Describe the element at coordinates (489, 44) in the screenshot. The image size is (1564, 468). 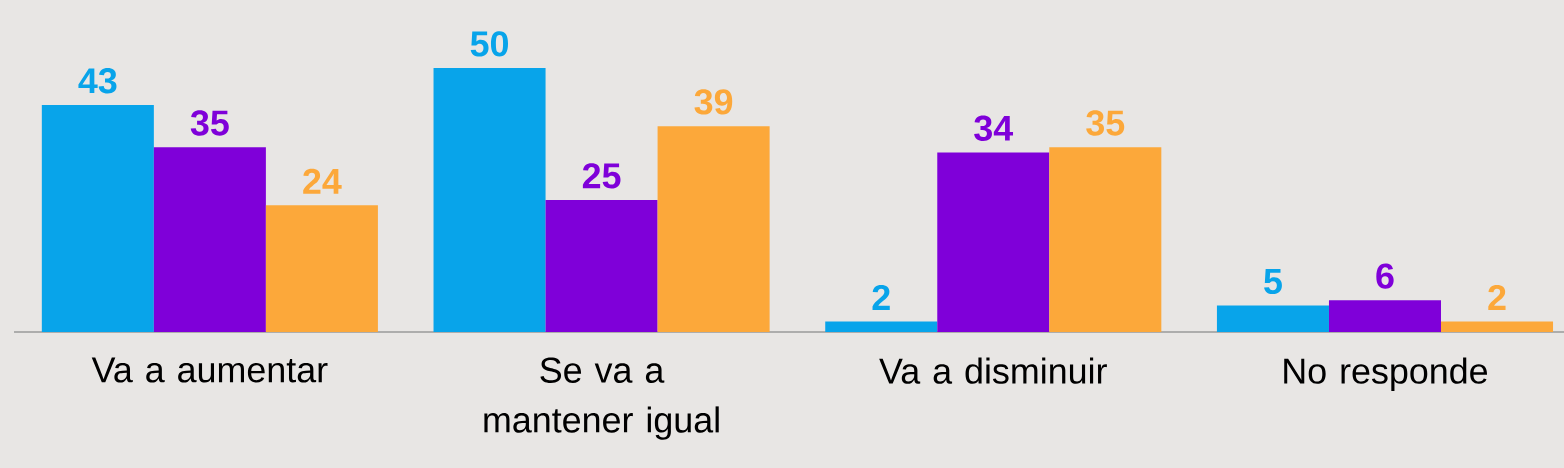
I see `data-label: 50` at that location.